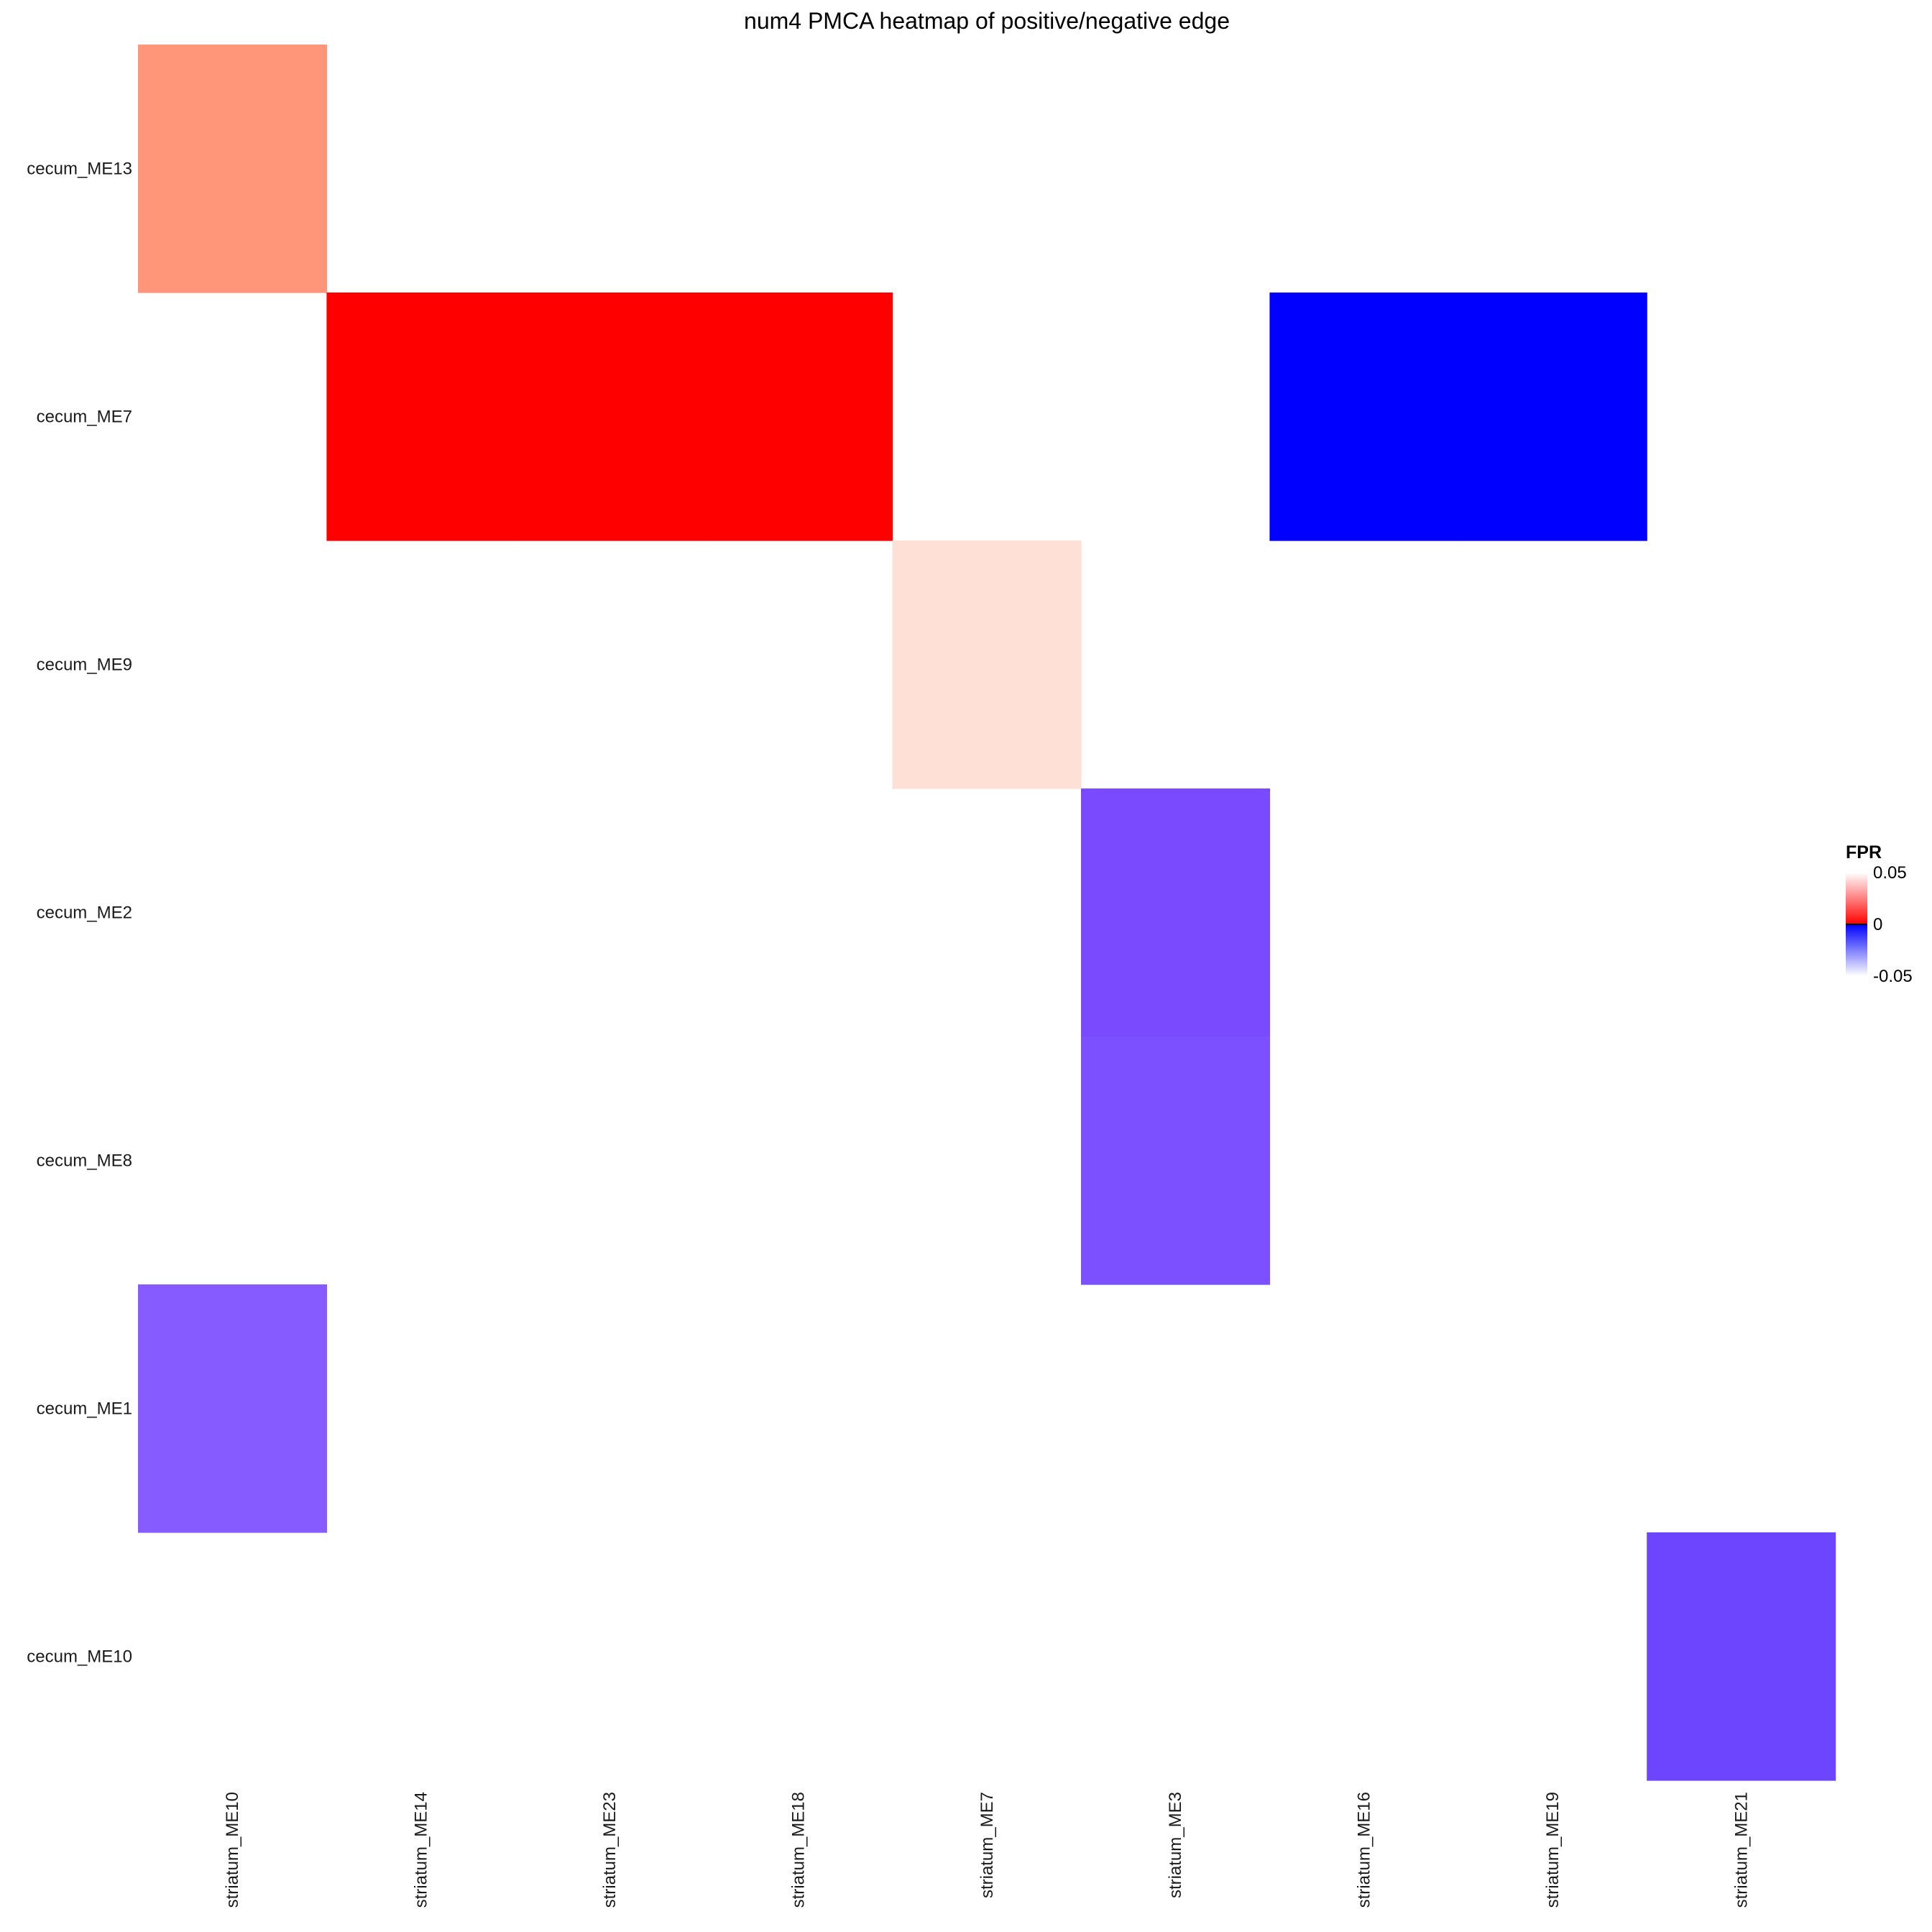  Describe the element at coordinates (1175, 1160) in the screenshot. I see `heatmap-cell-cecum_ME8-striatum_ME3` at that location.